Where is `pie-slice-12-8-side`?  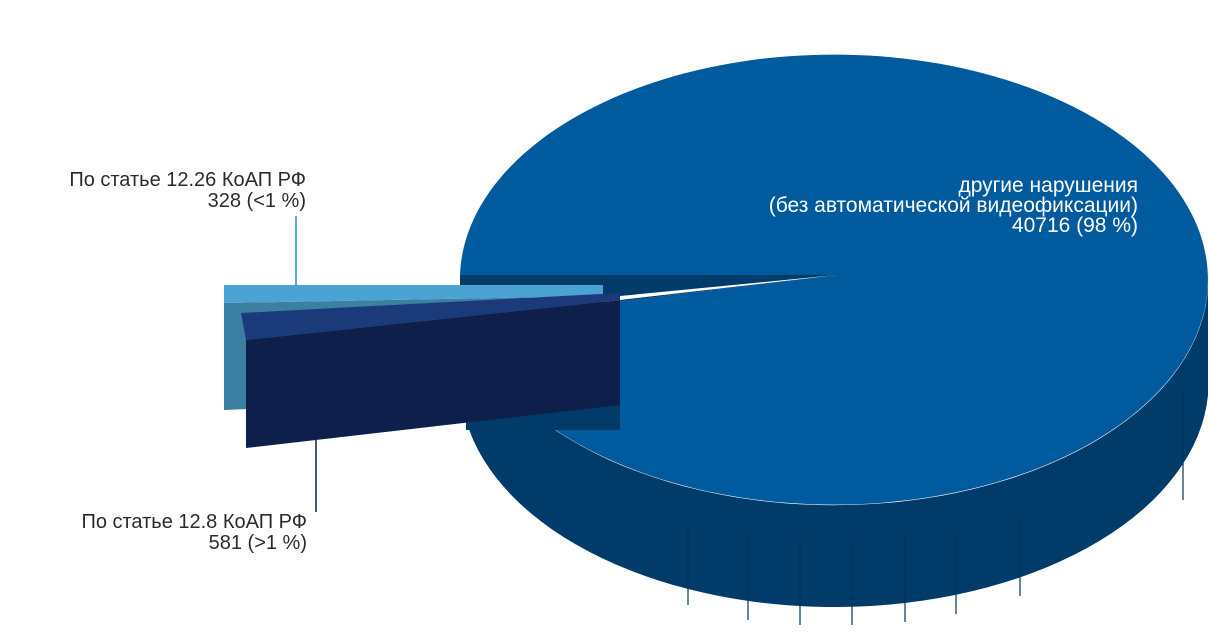
pie-slice-12-8-side is located at coordinates (433, 374).